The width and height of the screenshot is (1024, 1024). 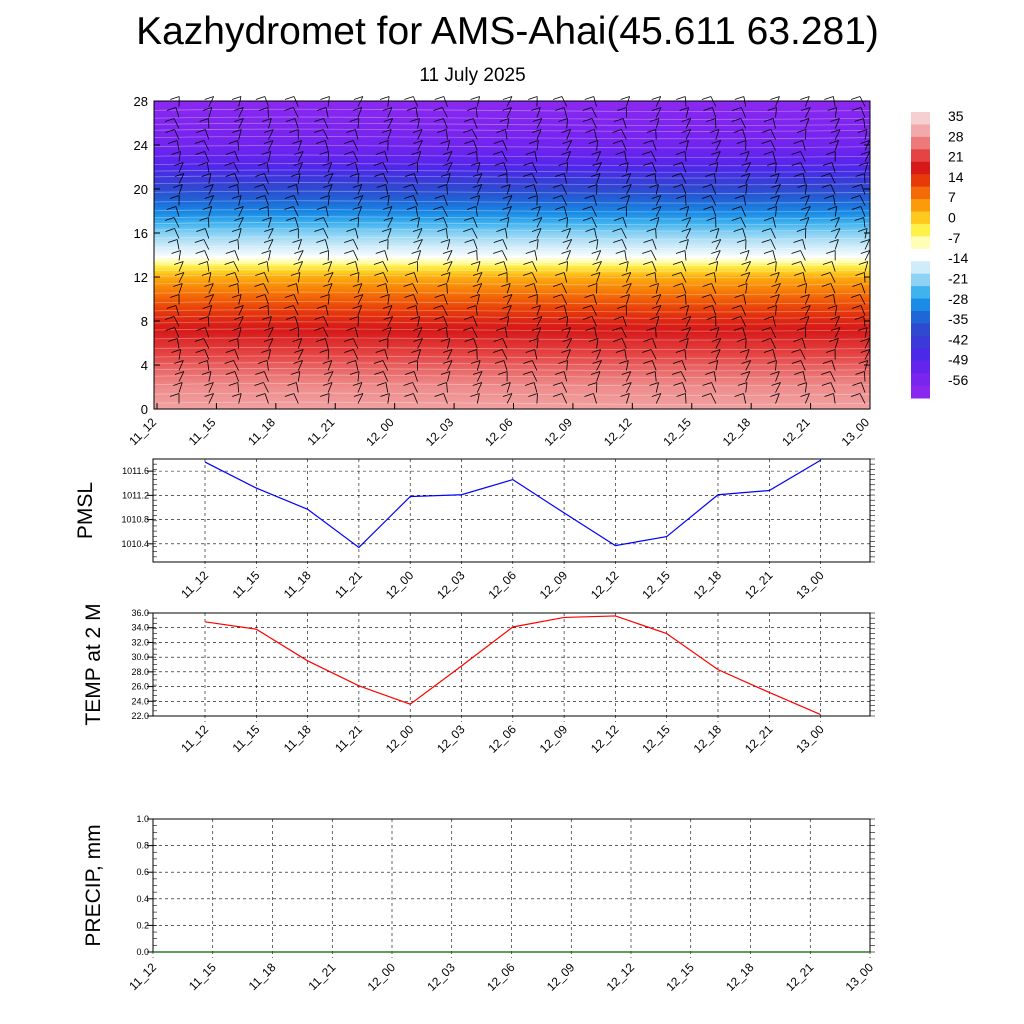 What do you see at coordinates (140, 628) in the screenshot?
I see `y-tick-label: 34.0` at bounding box center [140, 628].